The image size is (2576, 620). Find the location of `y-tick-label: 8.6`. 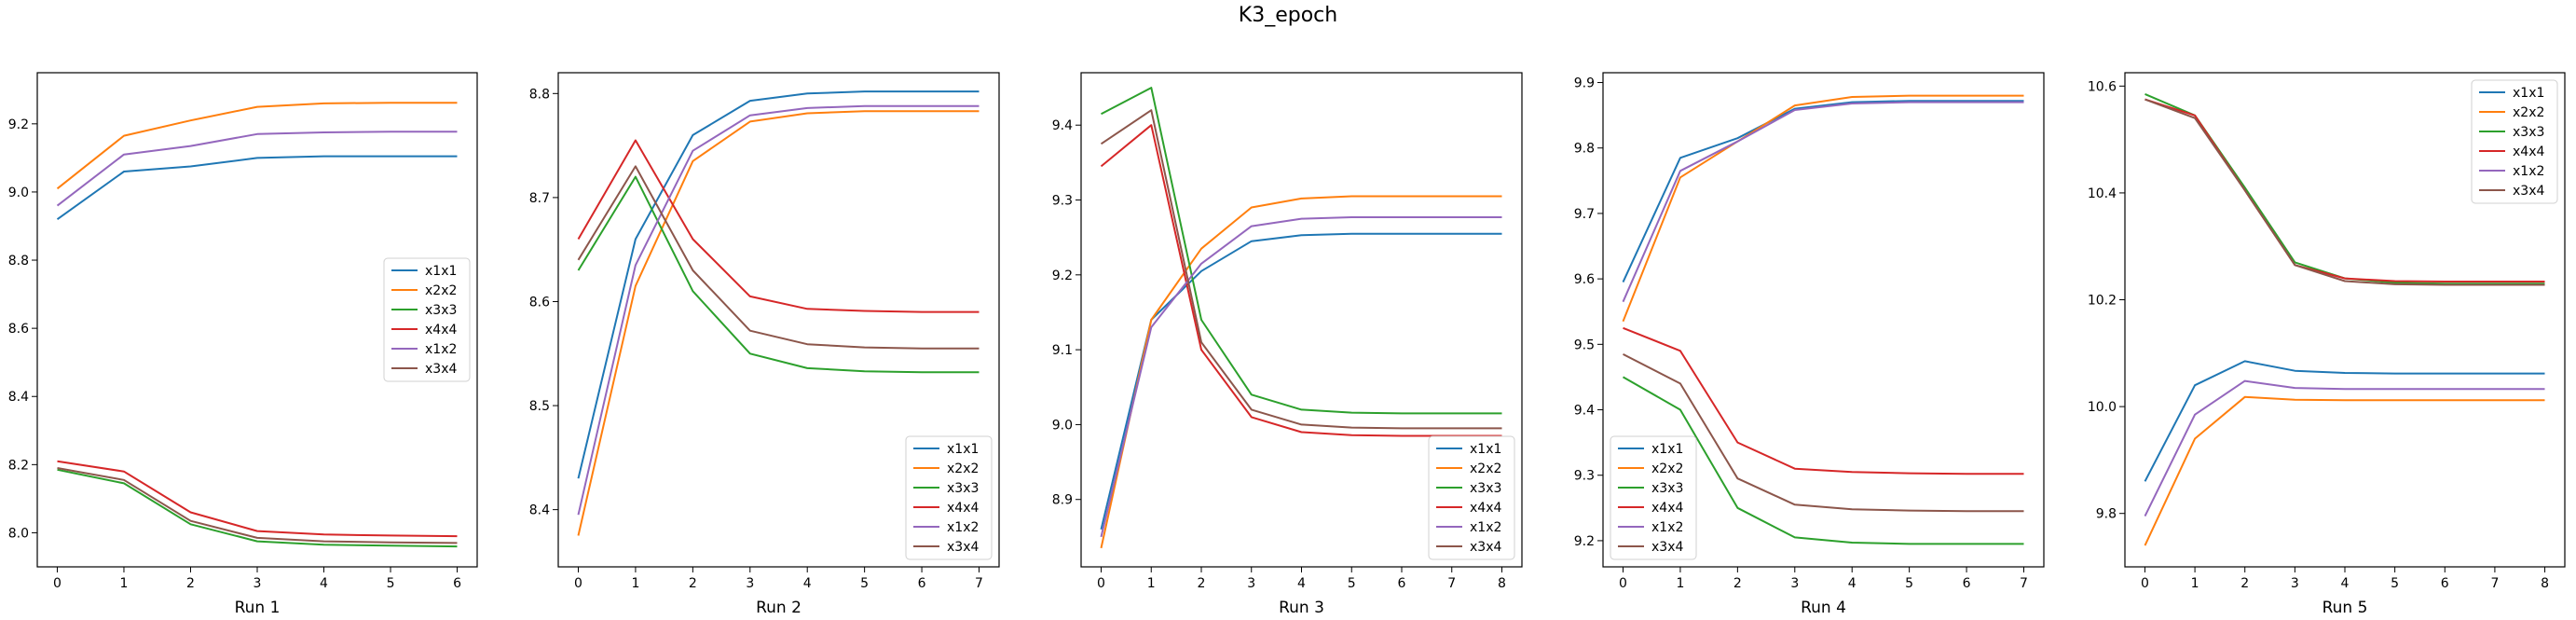

y-tick-label: 8.6 is located at coordinates (539, 302).